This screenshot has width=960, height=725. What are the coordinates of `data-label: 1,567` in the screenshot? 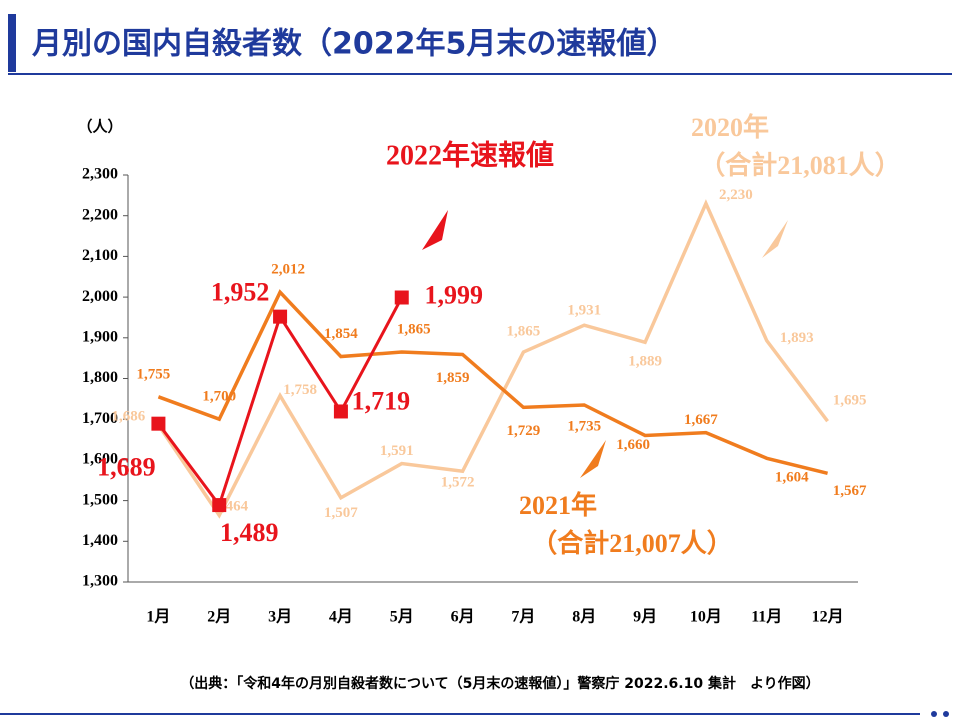 It's located at (850, 491).